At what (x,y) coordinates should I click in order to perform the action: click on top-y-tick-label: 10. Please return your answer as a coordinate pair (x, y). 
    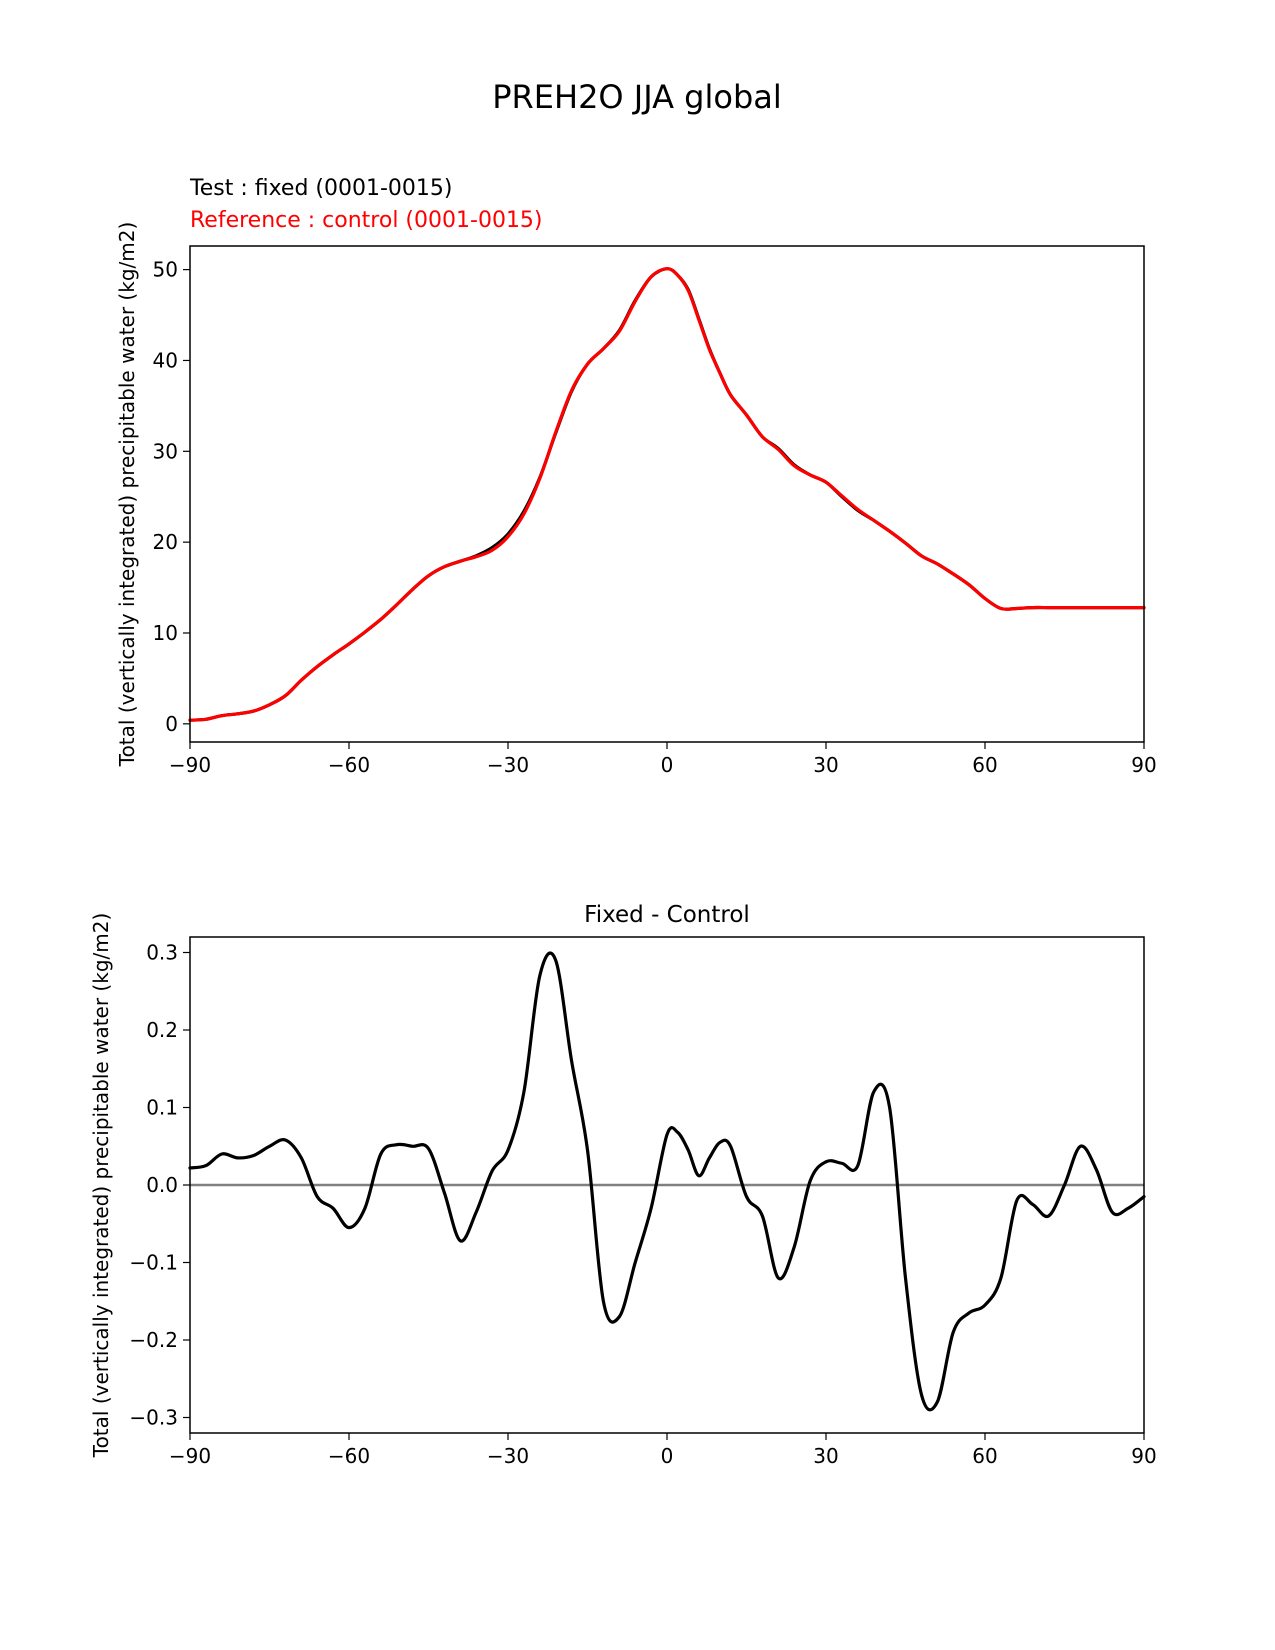
    Looking at the image, I should click on (165, 633).